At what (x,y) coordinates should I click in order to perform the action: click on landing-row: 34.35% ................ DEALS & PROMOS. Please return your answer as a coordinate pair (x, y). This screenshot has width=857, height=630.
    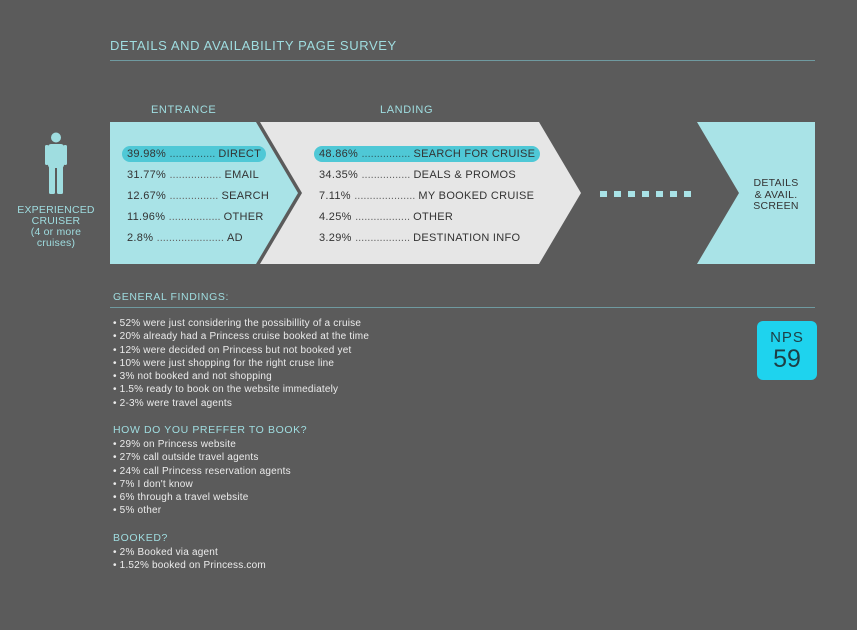
    Looking at the image, I should click on (417, 175).